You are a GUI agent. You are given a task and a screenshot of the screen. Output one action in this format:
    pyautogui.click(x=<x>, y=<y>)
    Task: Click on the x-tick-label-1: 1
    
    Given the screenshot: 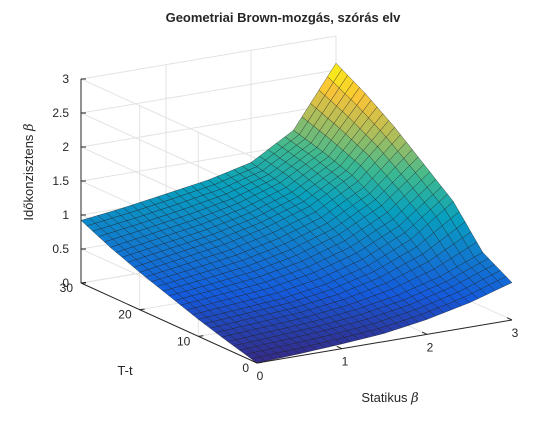 What is the action you would take?
    pyautogui.click(x=345, y=362)
    